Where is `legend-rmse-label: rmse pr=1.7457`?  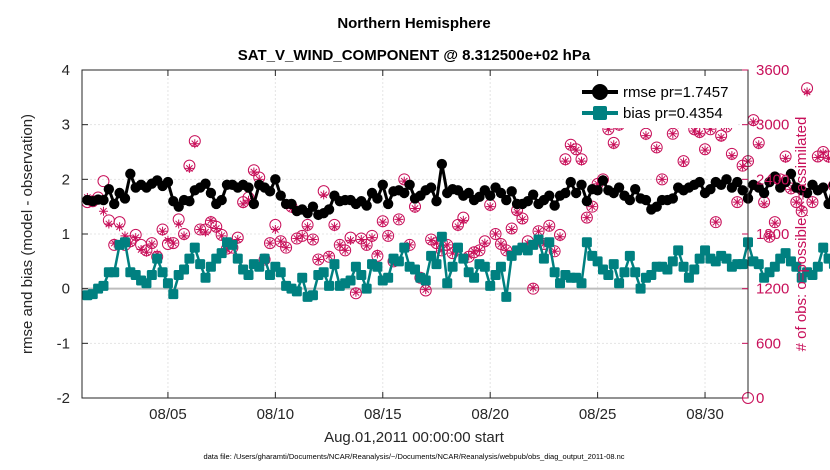 legend-rmse-label: rmse pr=1.7457 is located at coordinates (675, 92).